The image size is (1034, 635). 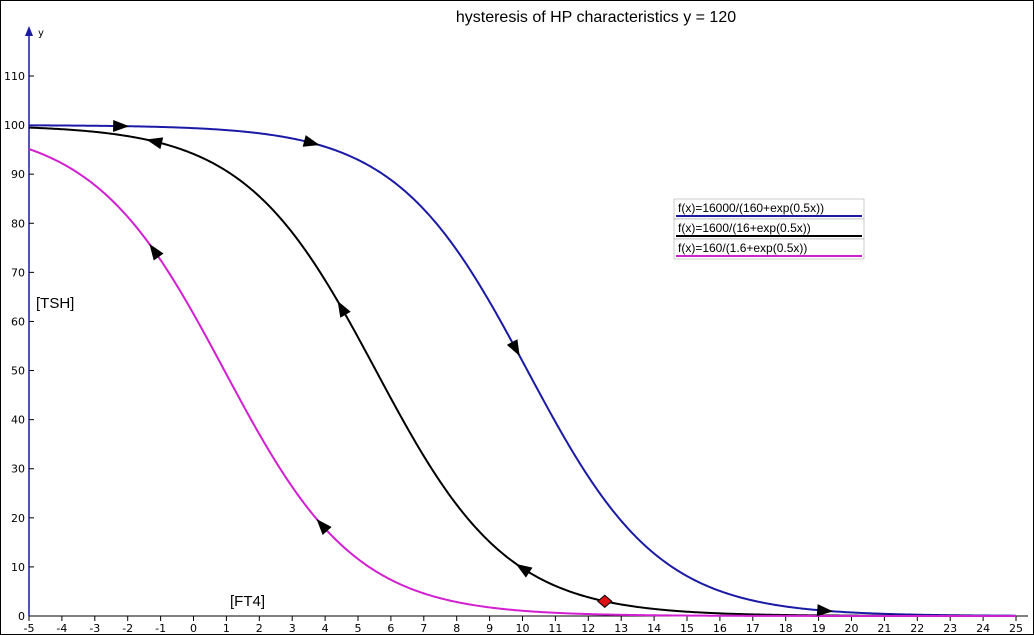 What do you see at coordinates (61, 628) in the screenshot?
I see `x-tick-label: -4` at bounding box center [61, 628].